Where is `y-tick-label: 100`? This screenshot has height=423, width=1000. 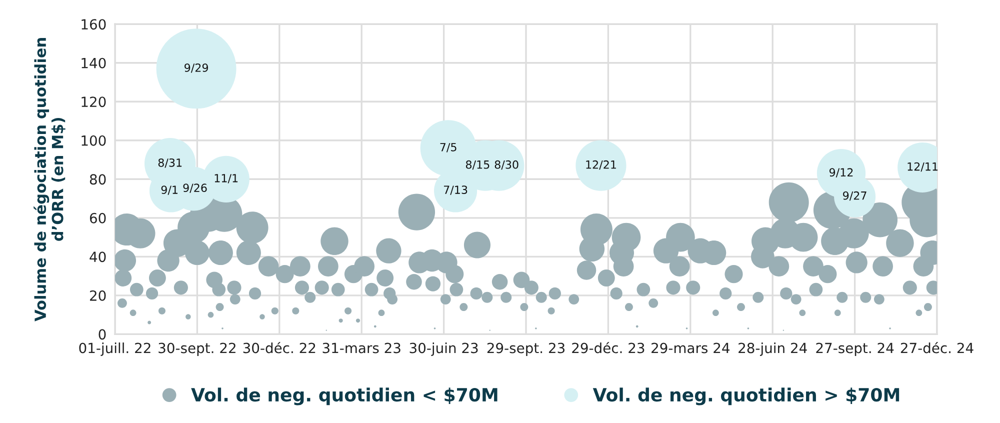
y-tick-label: 100 is located at coordinates (94, 140).